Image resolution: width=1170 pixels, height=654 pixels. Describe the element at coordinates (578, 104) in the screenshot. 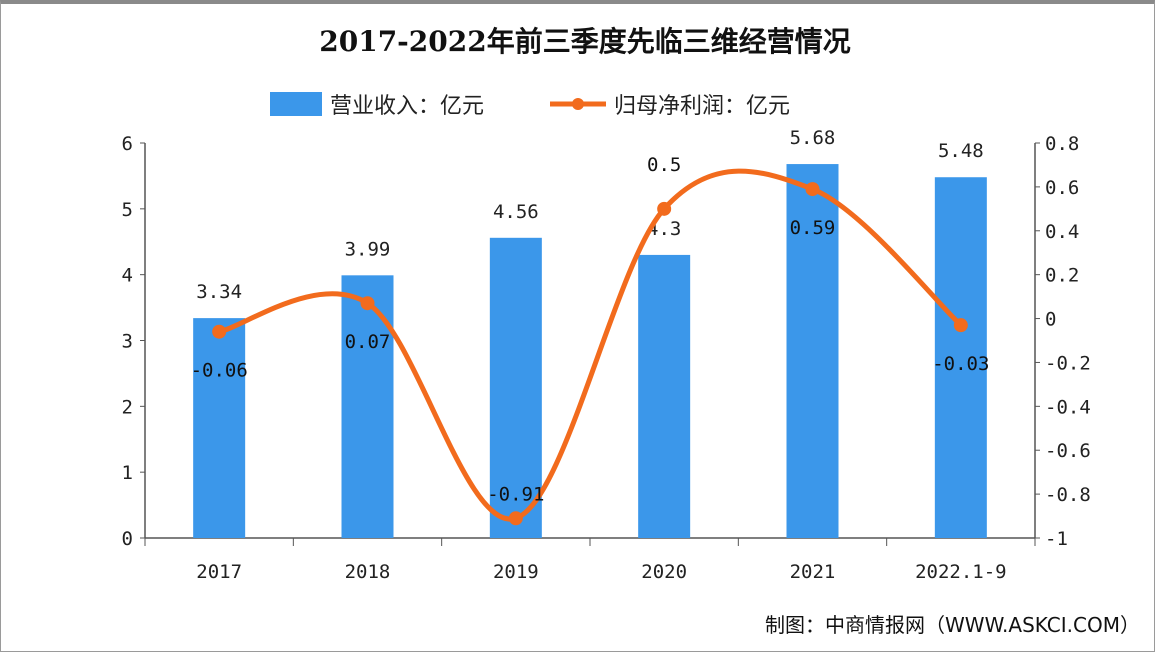

I see `legend-line-swatch` at that location.